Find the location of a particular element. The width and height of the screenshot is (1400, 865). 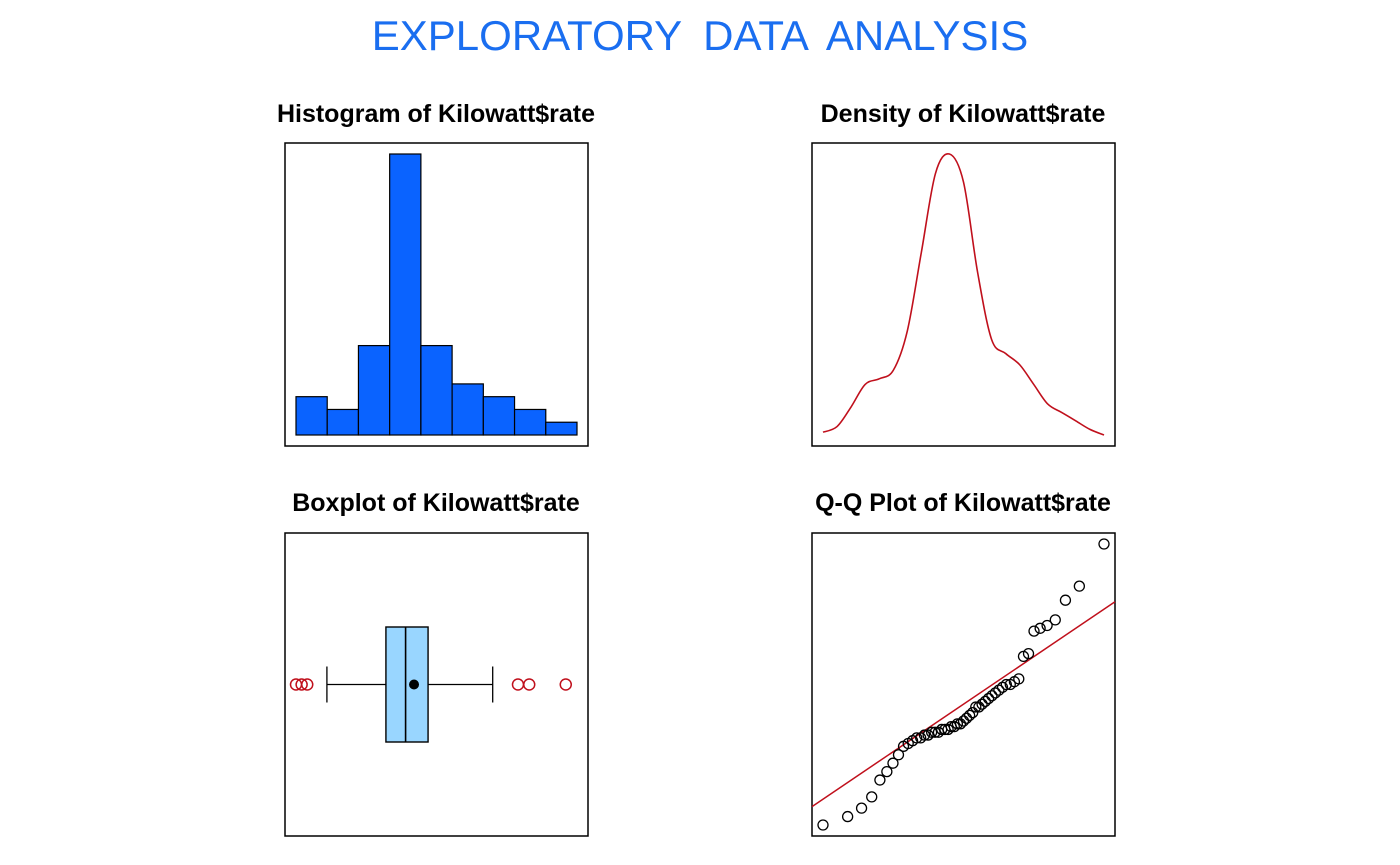

histogram-title: Histogram of Kilowatt$rate is located at coordinates (436, 114).